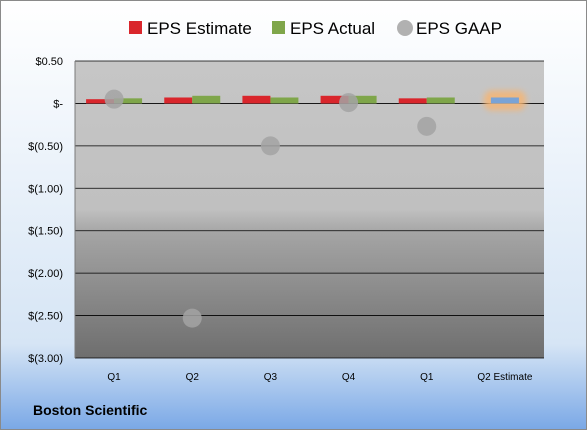  I want to click on company-label: Boston Scientific, so click(90, 410).